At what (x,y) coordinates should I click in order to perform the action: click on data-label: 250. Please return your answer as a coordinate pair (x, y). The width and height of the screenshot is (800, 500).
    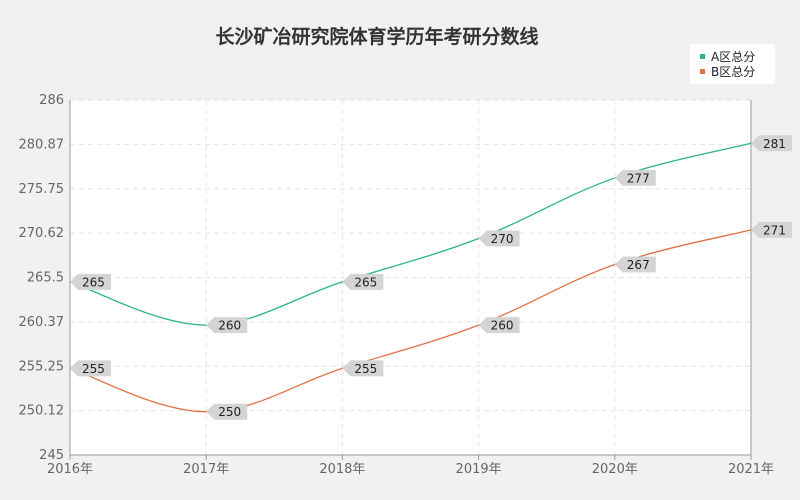
    Looking at the image, I should click on (227, 411).